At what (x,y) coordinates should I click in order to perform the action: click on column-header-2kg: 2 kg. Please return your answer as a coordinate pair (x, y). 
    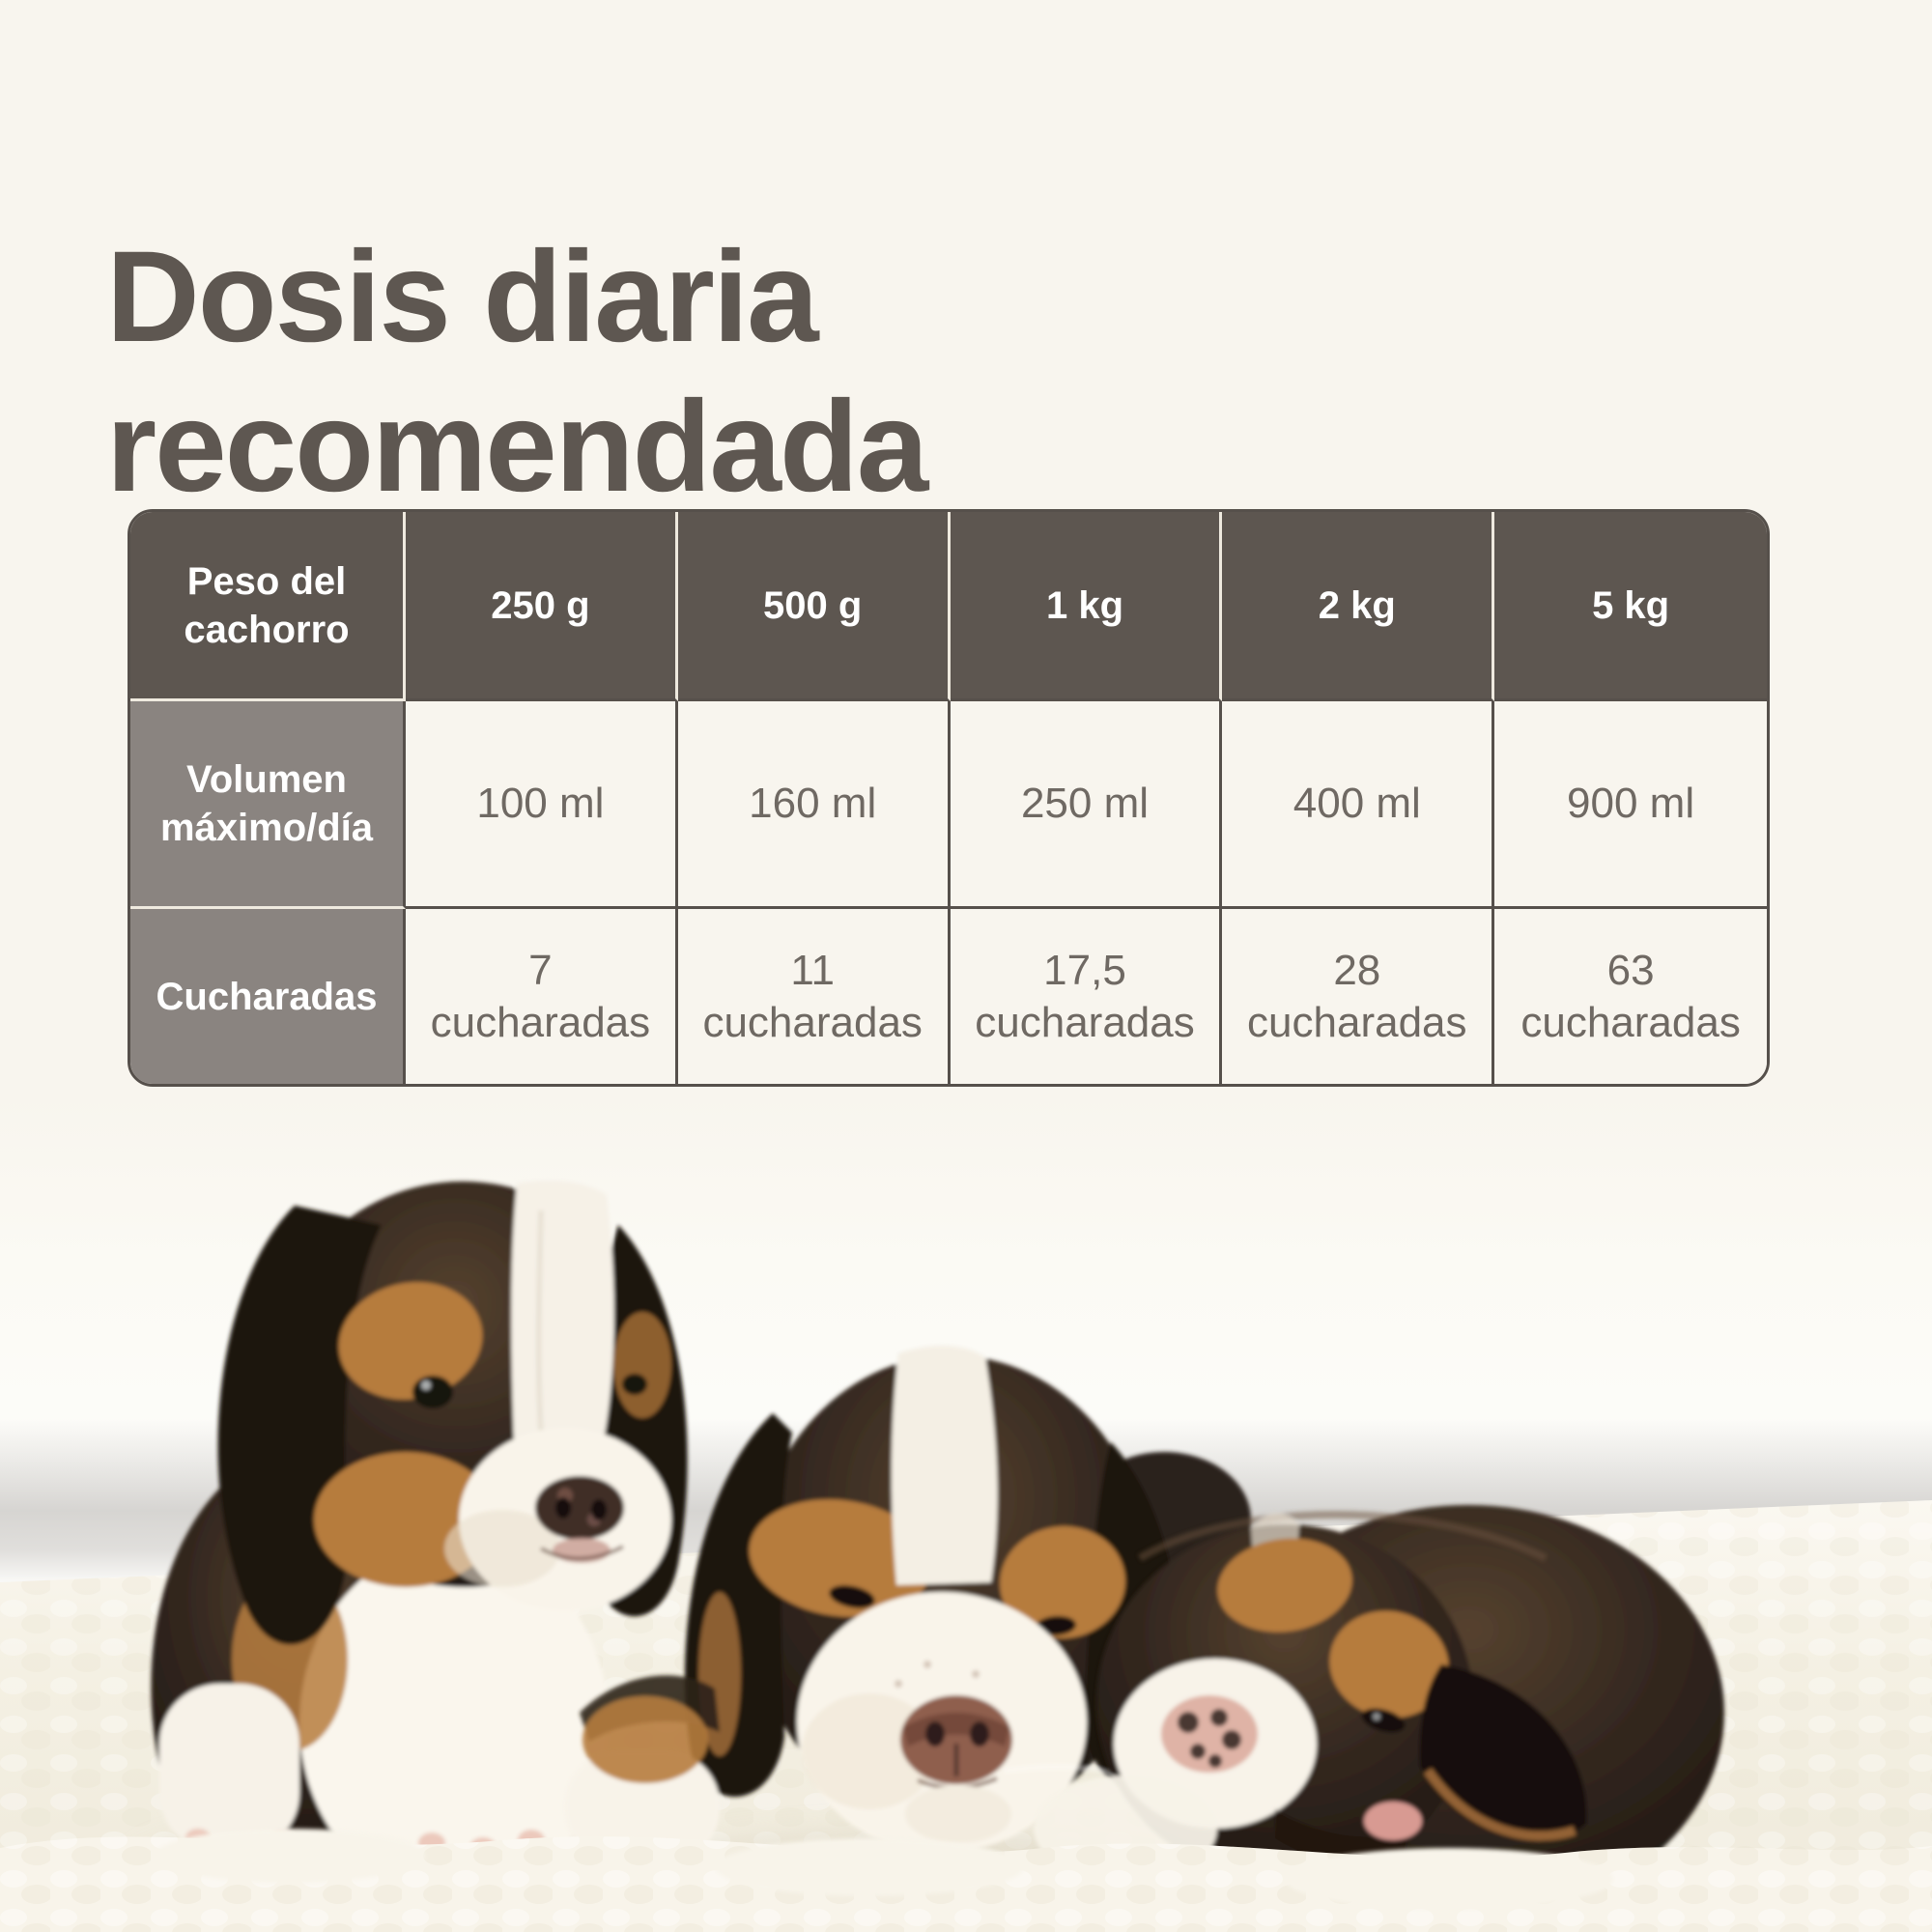
    Looking at the image, I should click on (1358, 606).